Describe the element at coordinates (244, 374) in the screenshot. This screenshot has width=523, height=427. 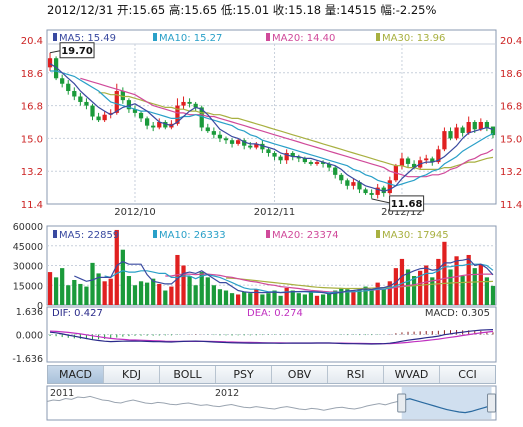
I see `tab-psy: PSY` at that location.